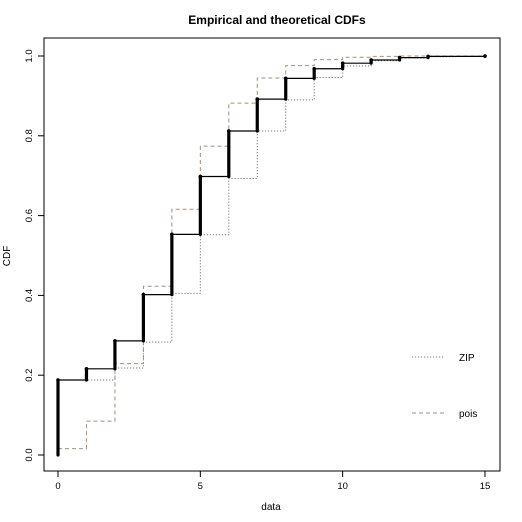  Describe the element at coordinates (468, 414) in the screenshot. I see `legend-label-pois: pois` at that location.